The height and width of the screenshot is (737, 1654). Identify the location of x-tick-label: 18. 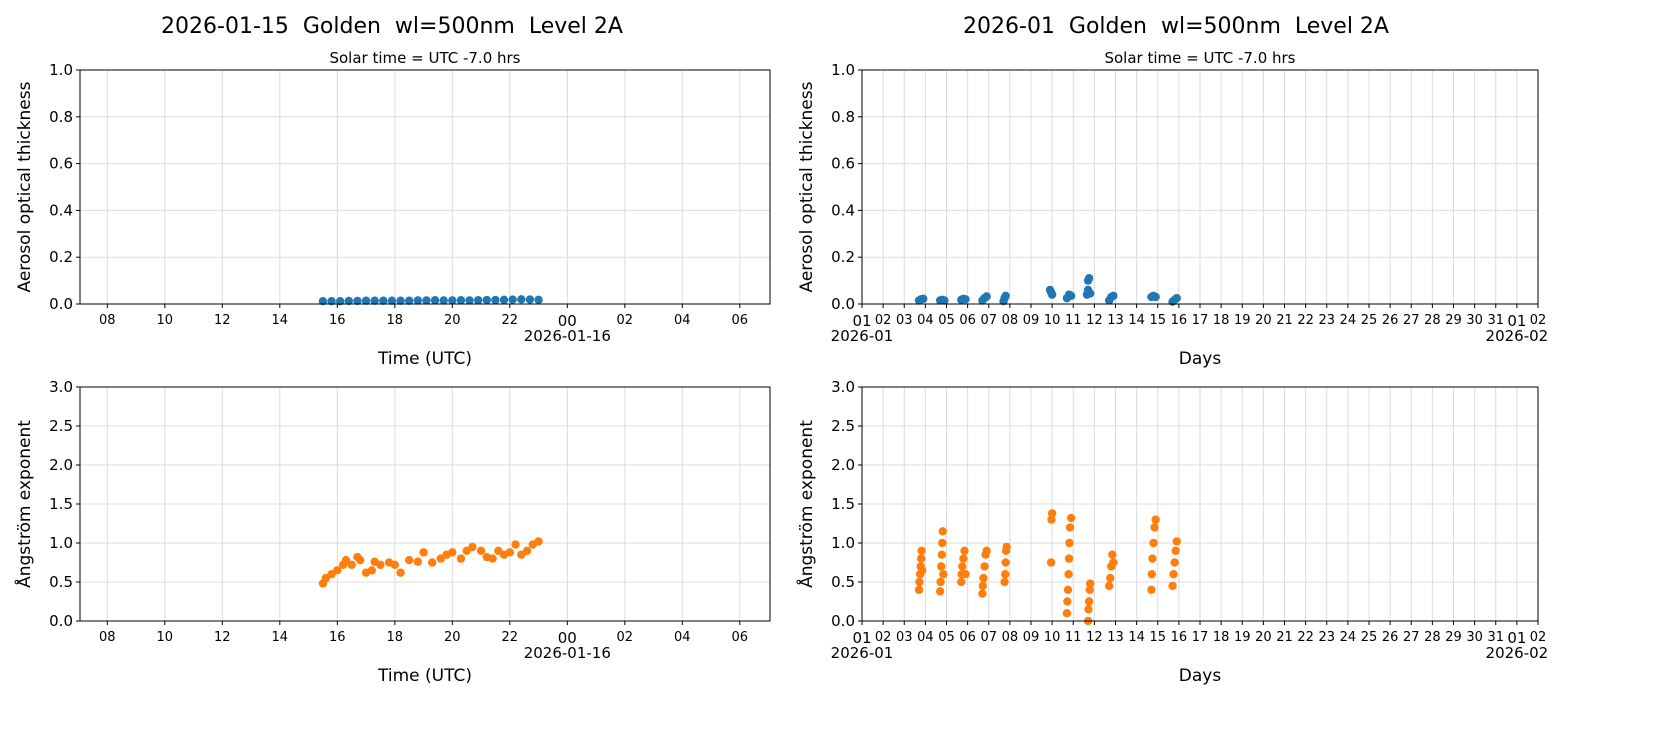
(395, 637).